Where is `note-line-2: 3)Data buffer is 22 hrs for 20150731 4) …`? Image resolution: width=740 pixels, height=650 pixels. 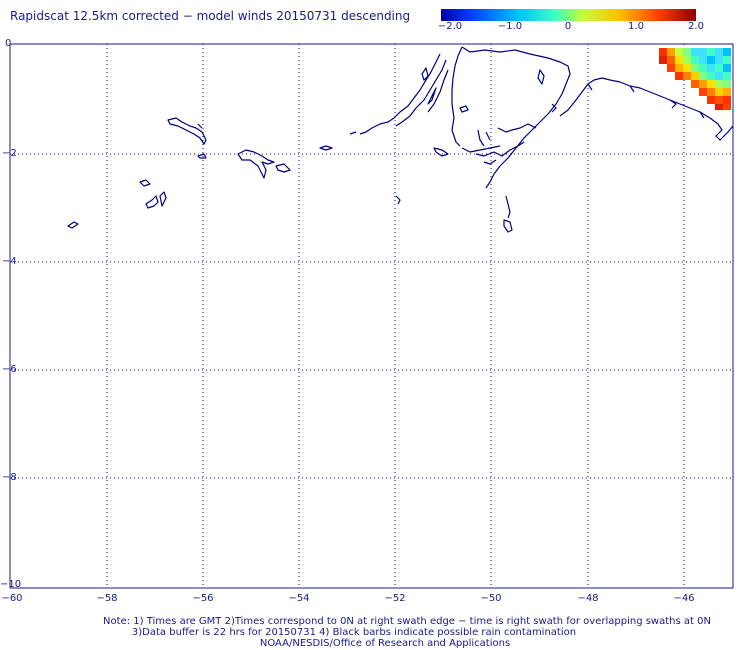
note-line-2: 3)Data buffer is 22 hrs for 20150731 4) … is located at coordinates (354, 632).